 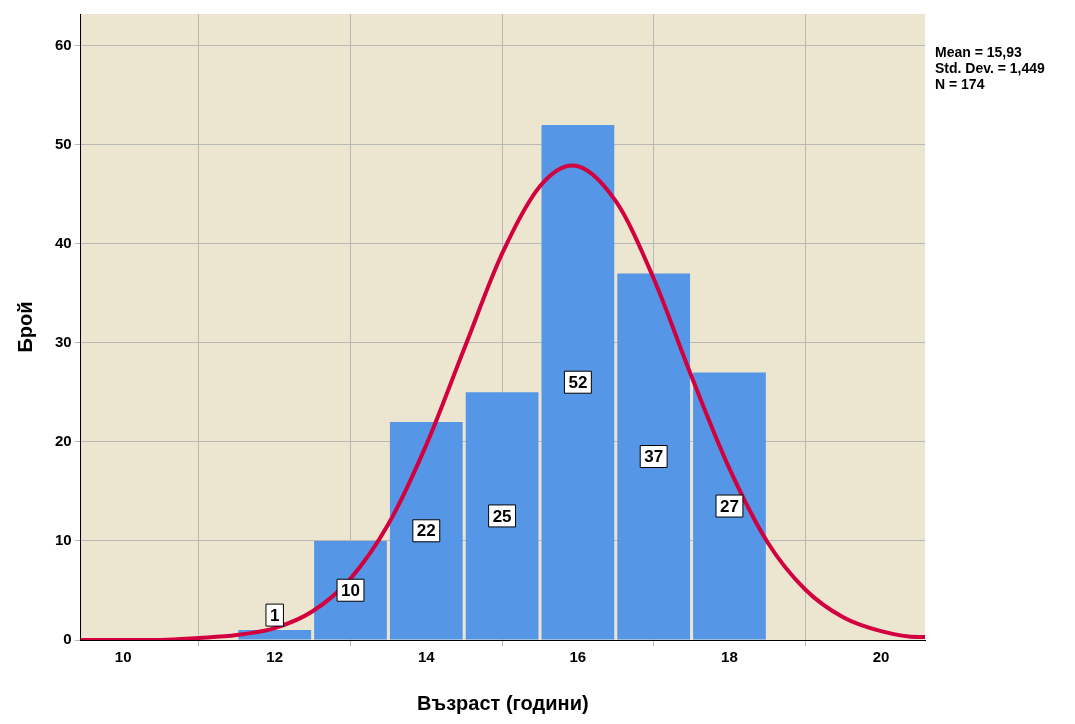 I want to click on x-tick-label: 12, so click(x=275, y=657).